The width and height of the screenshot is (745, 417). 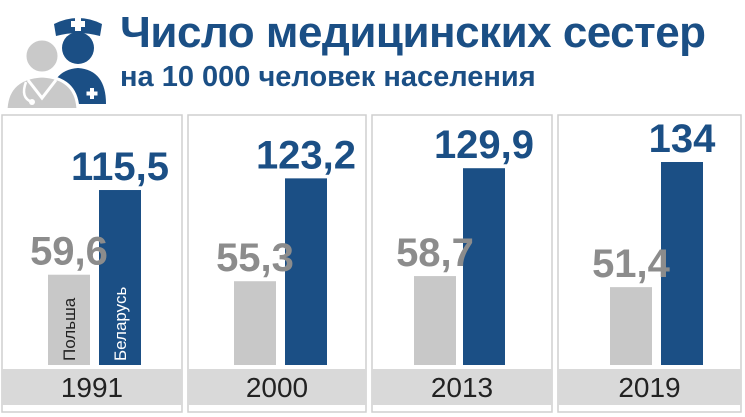 I want to click on year-label: 2013, so click(x=462, y=387).